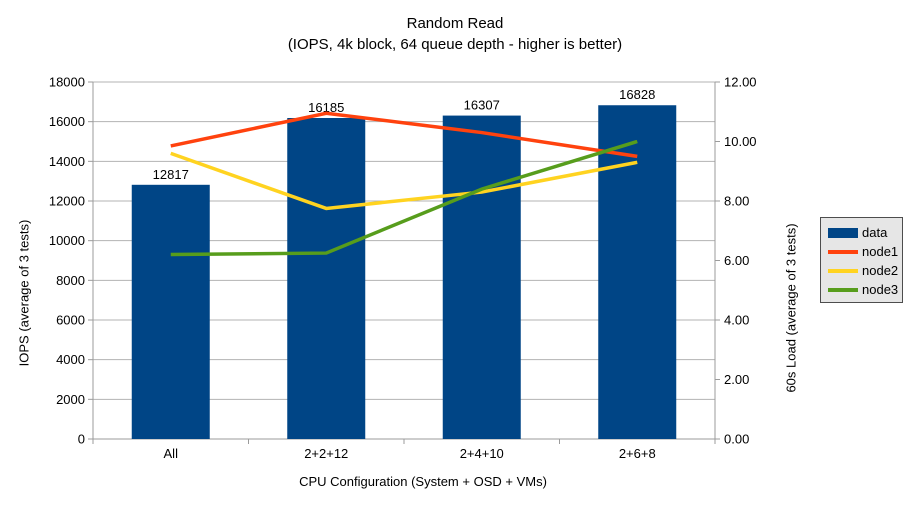 Image resolution: width=907 pixels, height=510 pixels. I want to click on y-left-tick-label: 8000, so click(70, 280).